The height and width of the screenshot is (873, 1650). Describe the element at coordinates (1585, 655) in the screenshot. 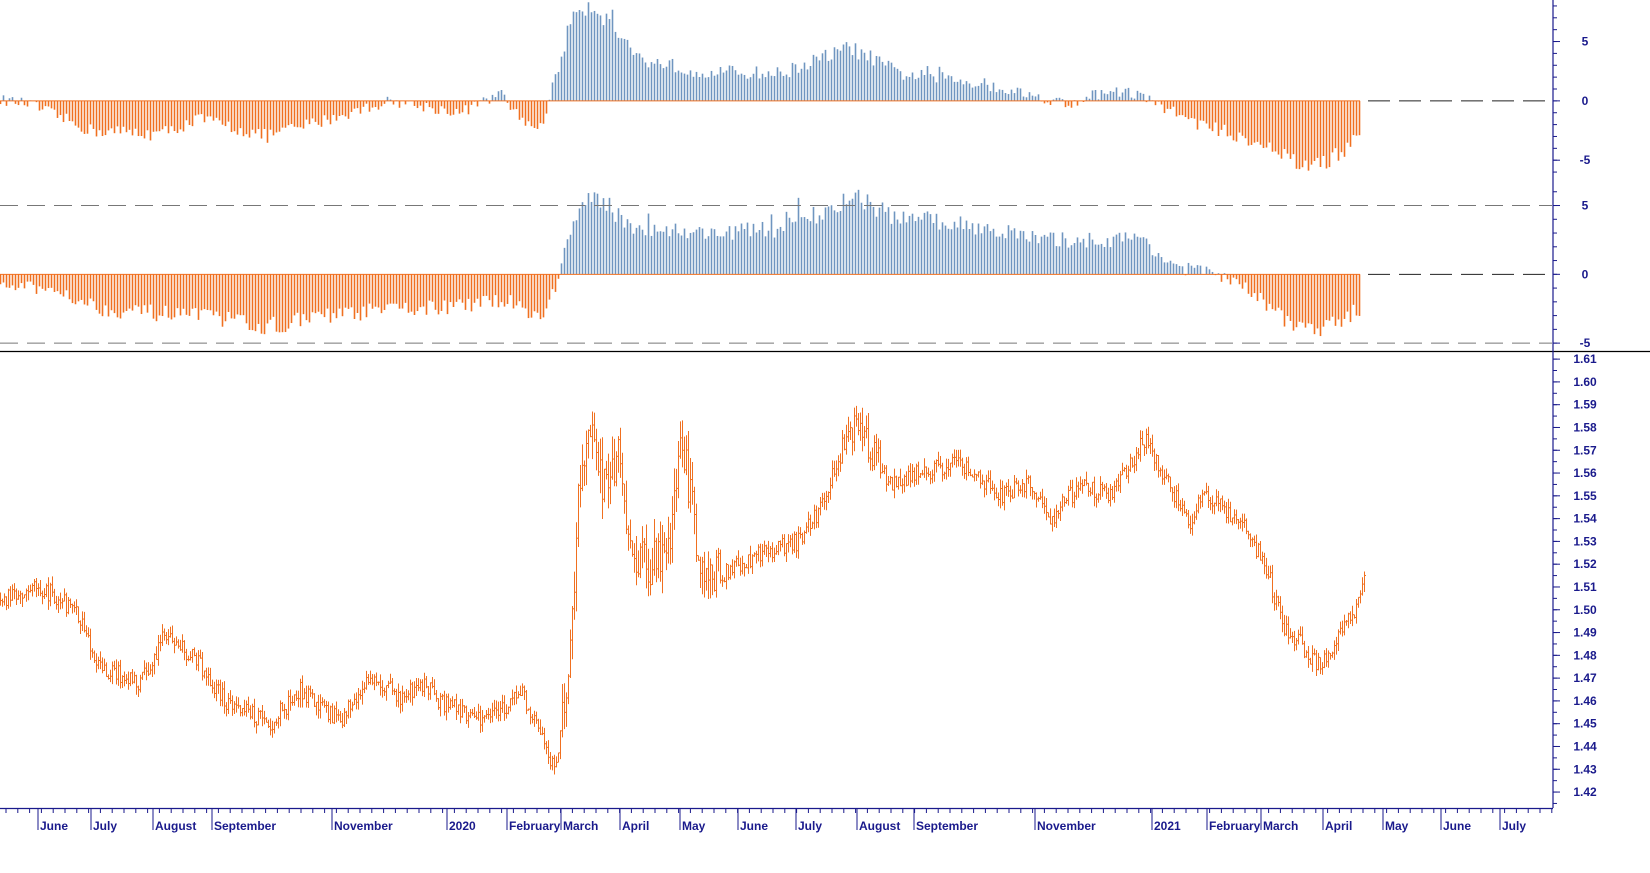

I see `y-tick-label: 1.48` at that location.